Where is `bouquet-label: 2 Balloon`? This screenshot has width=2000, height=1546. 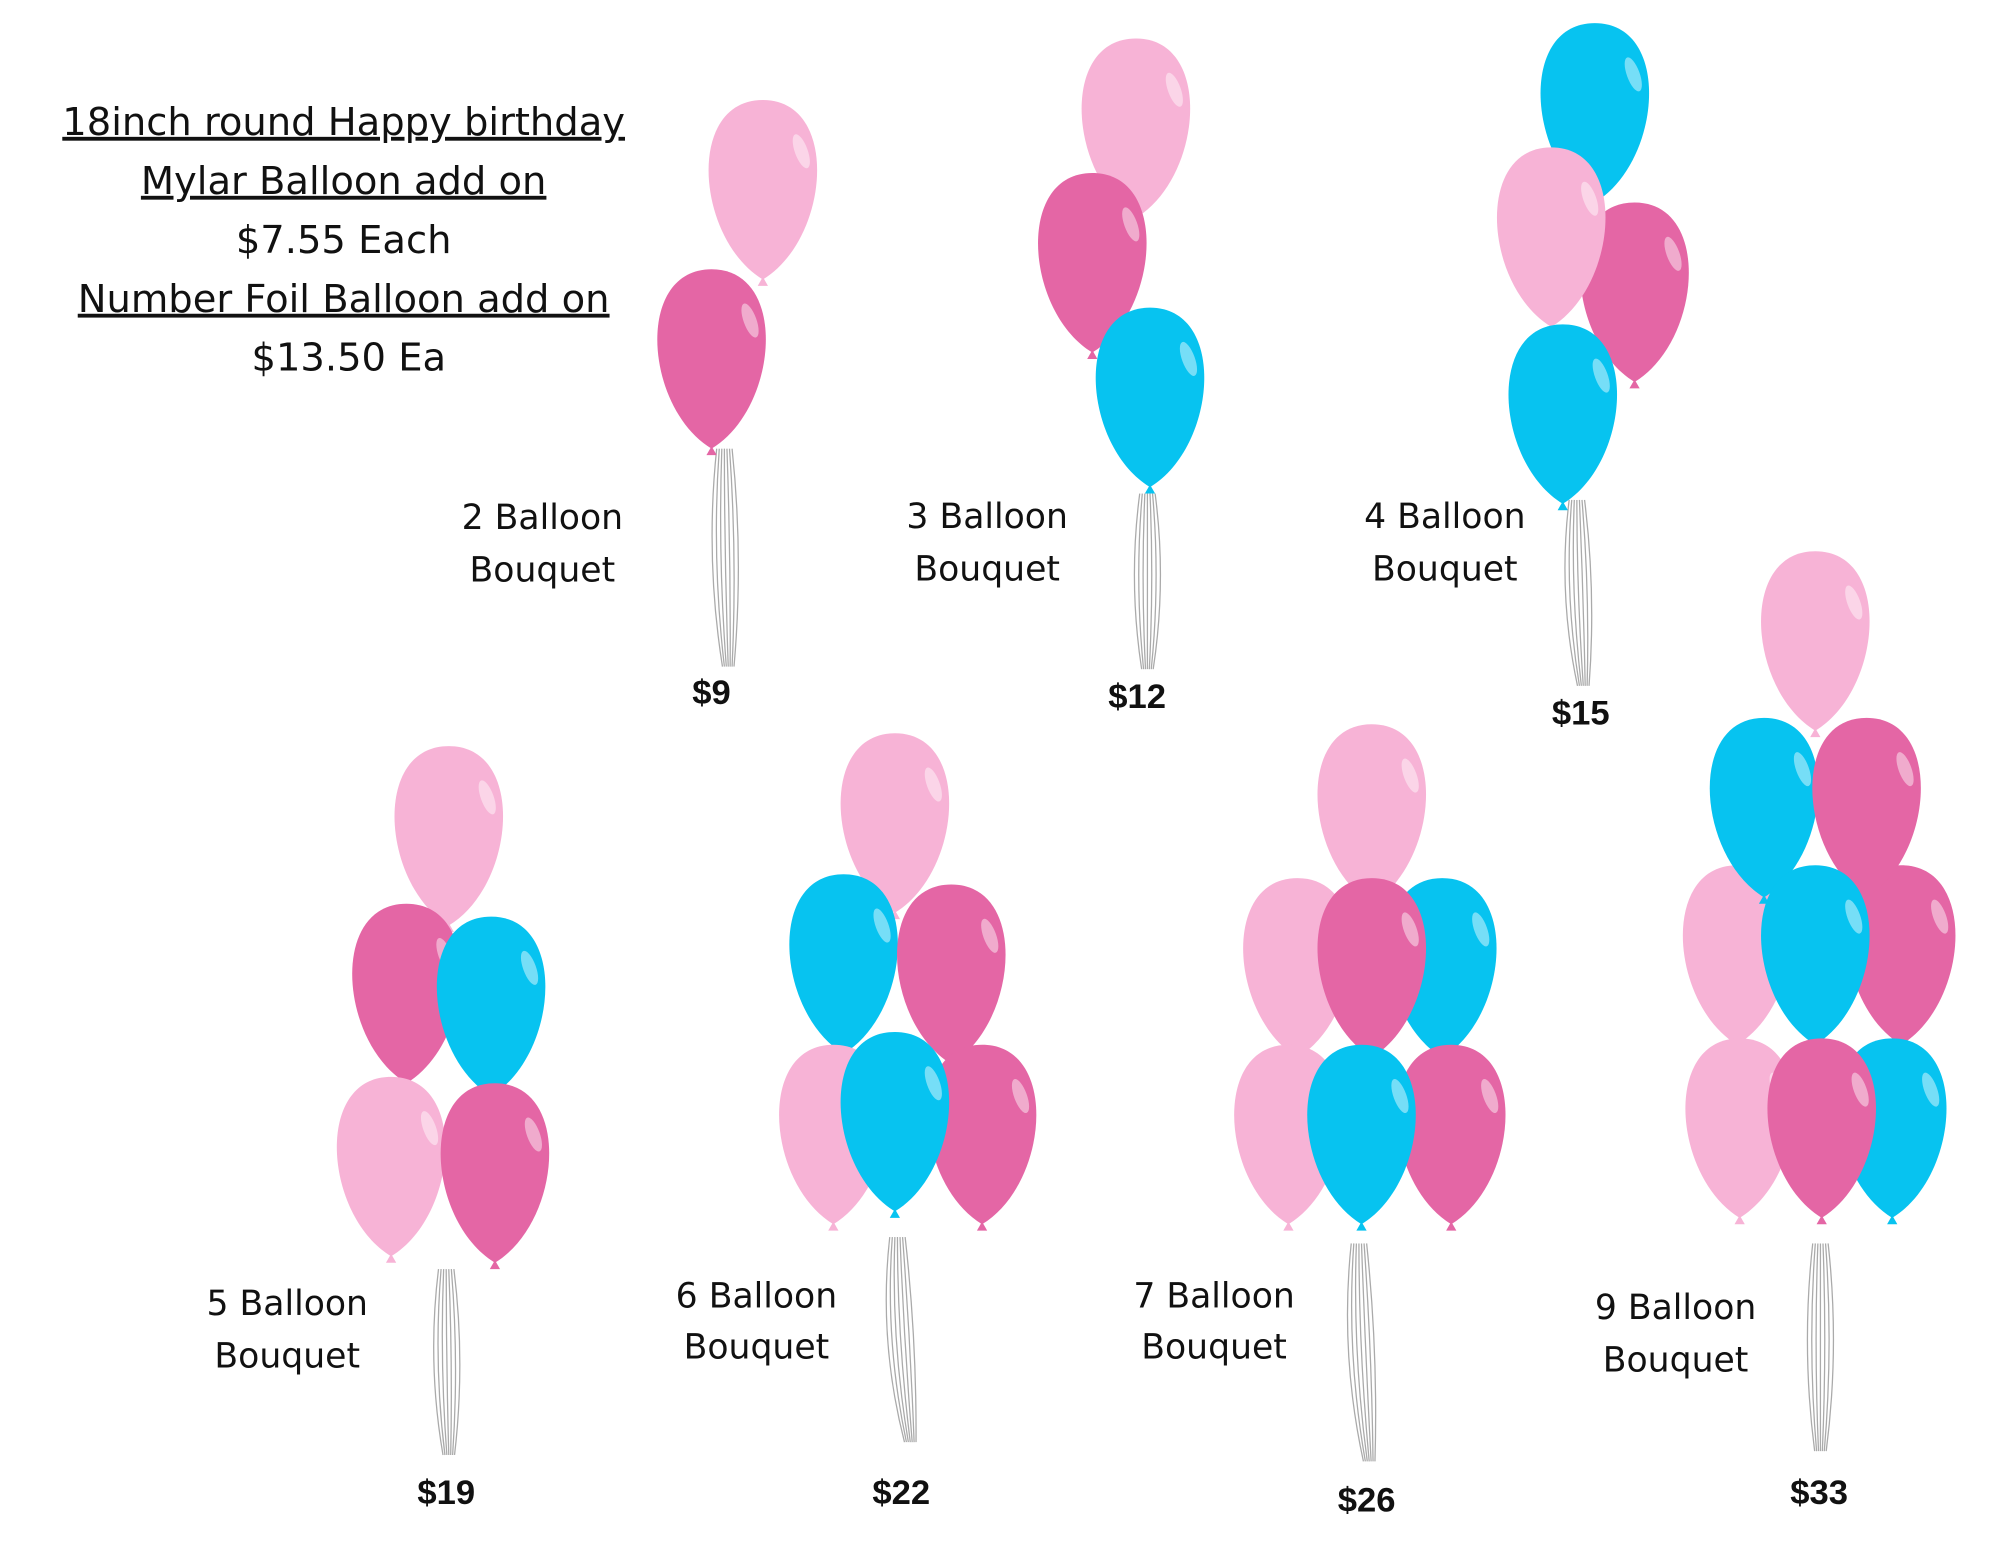
bouquet-label: 2 Balloon is located at coordinates (542, 518).